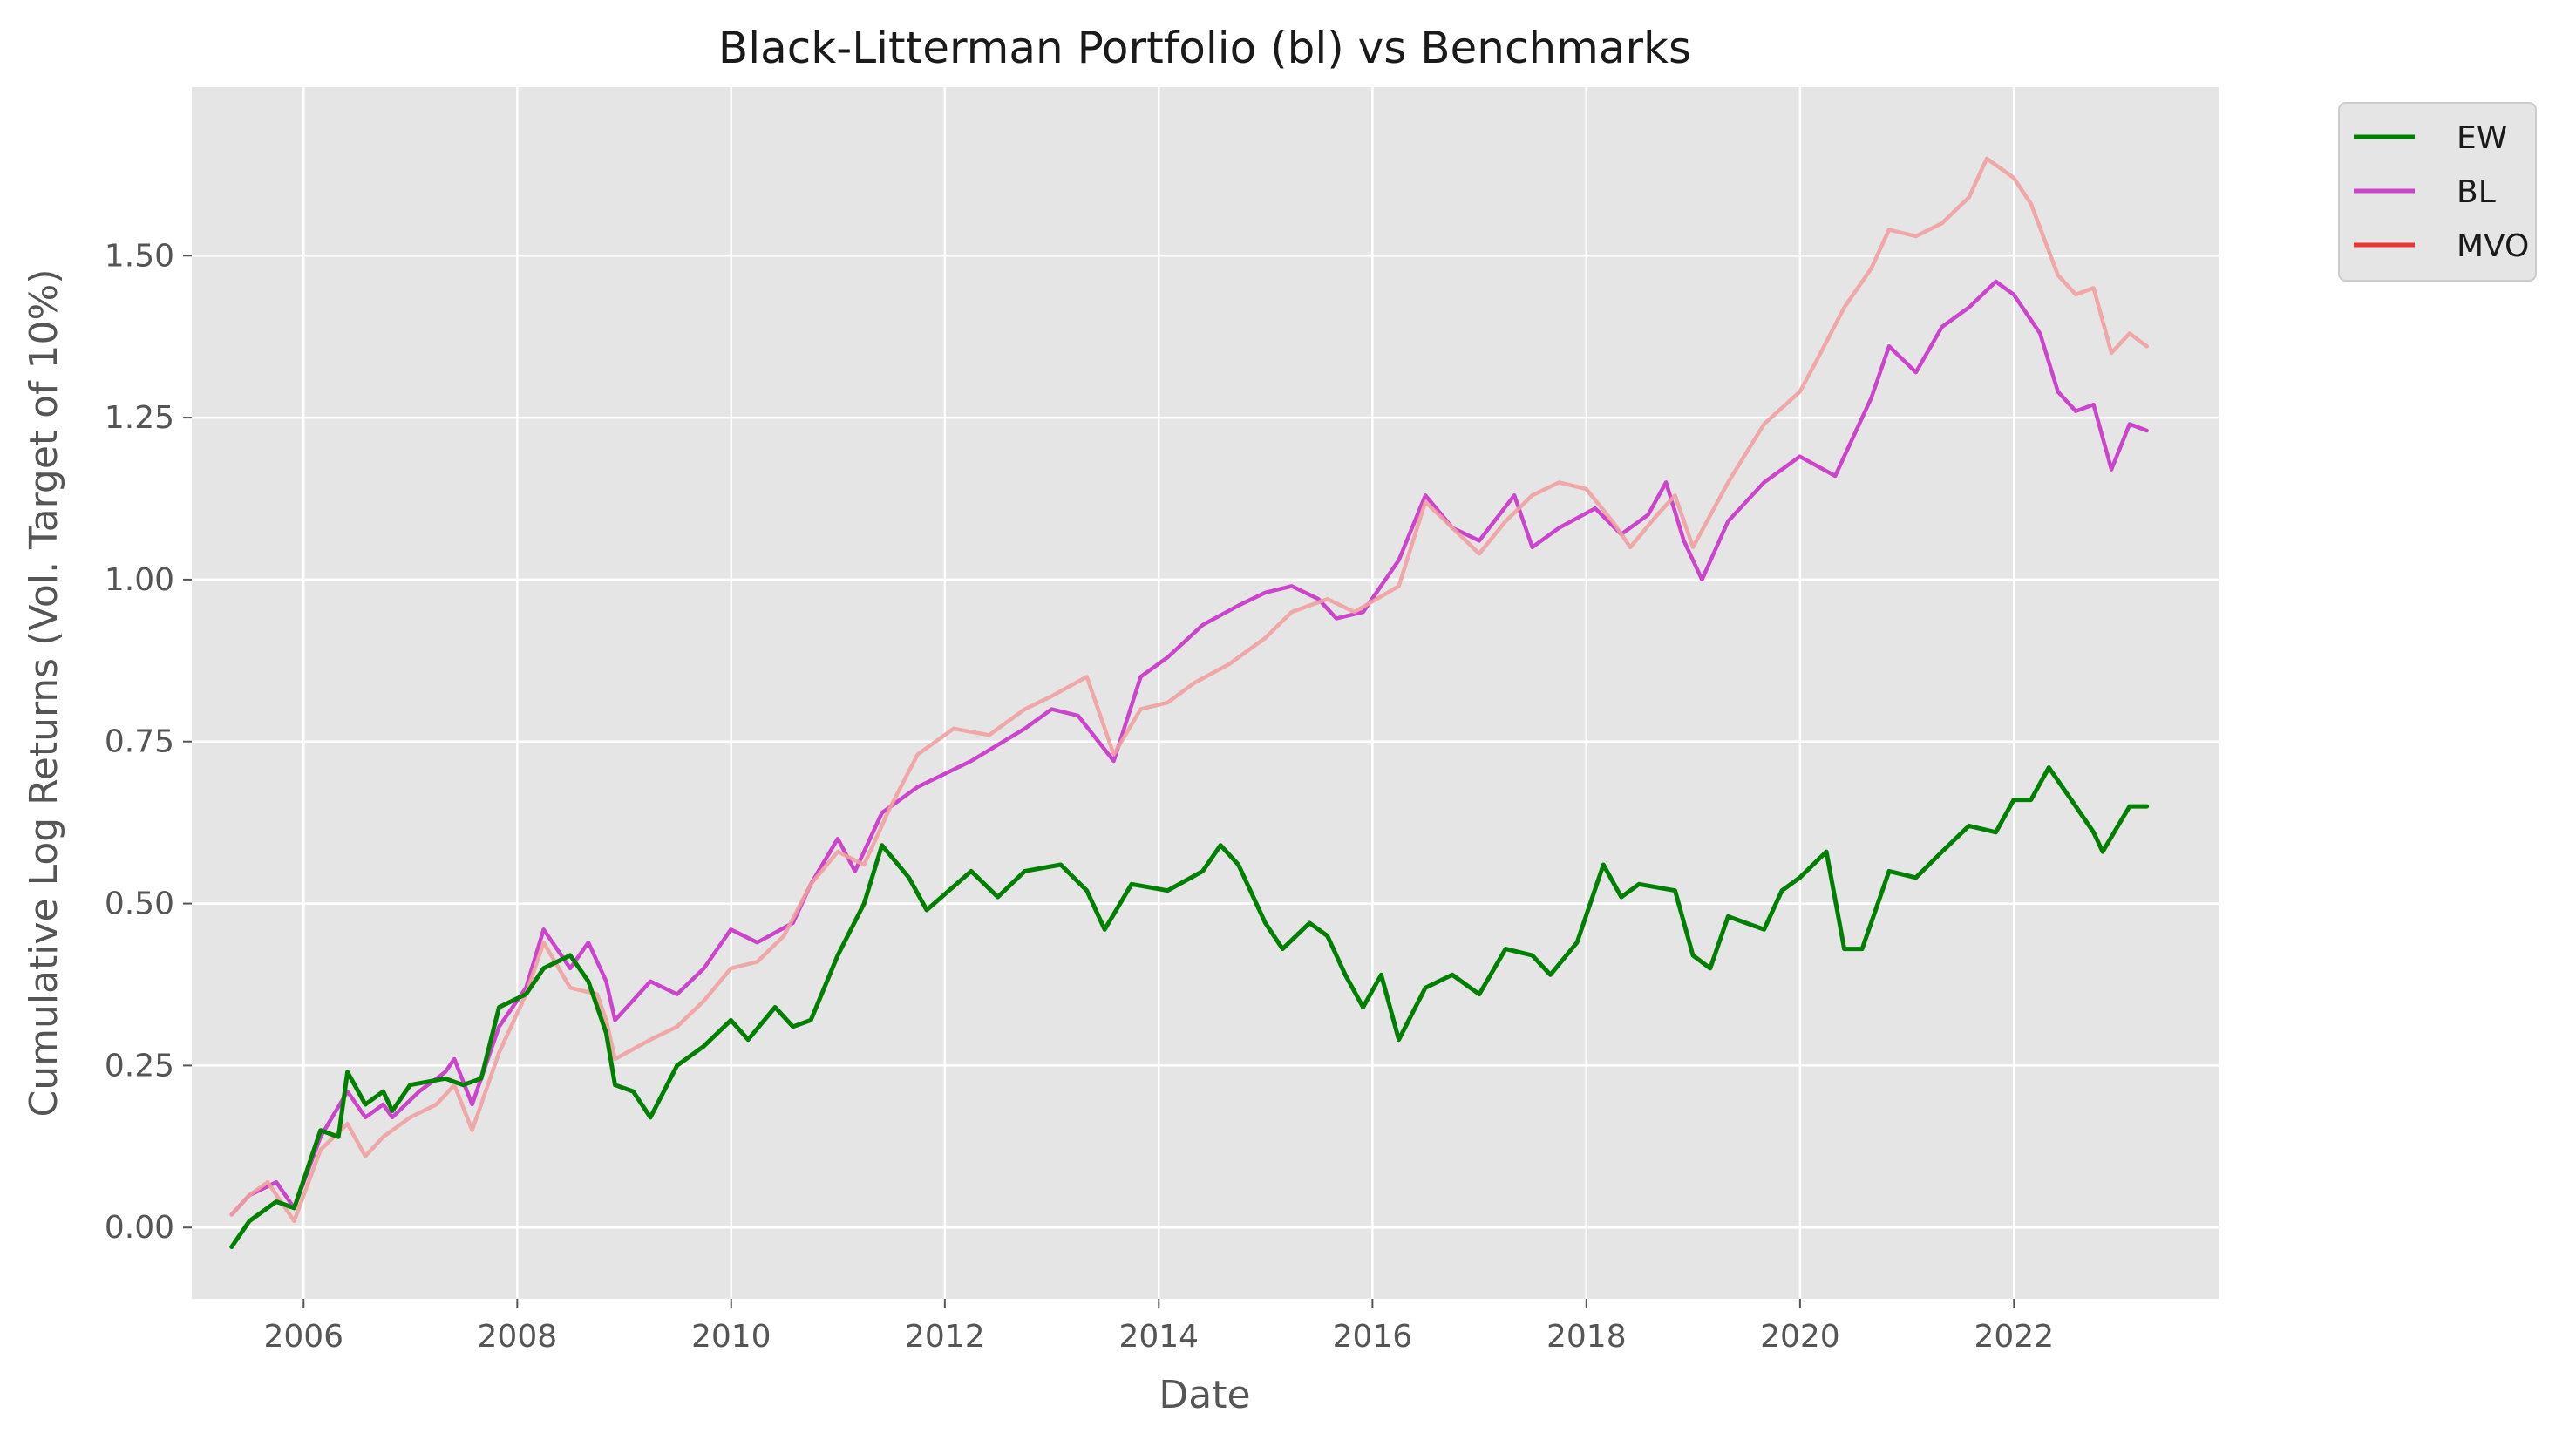 This screenshot has width=2576, height=1440. Describe the element at coordinates (1204, 1395) in the screenshot. I see `x-axis-label: Date` at that location.